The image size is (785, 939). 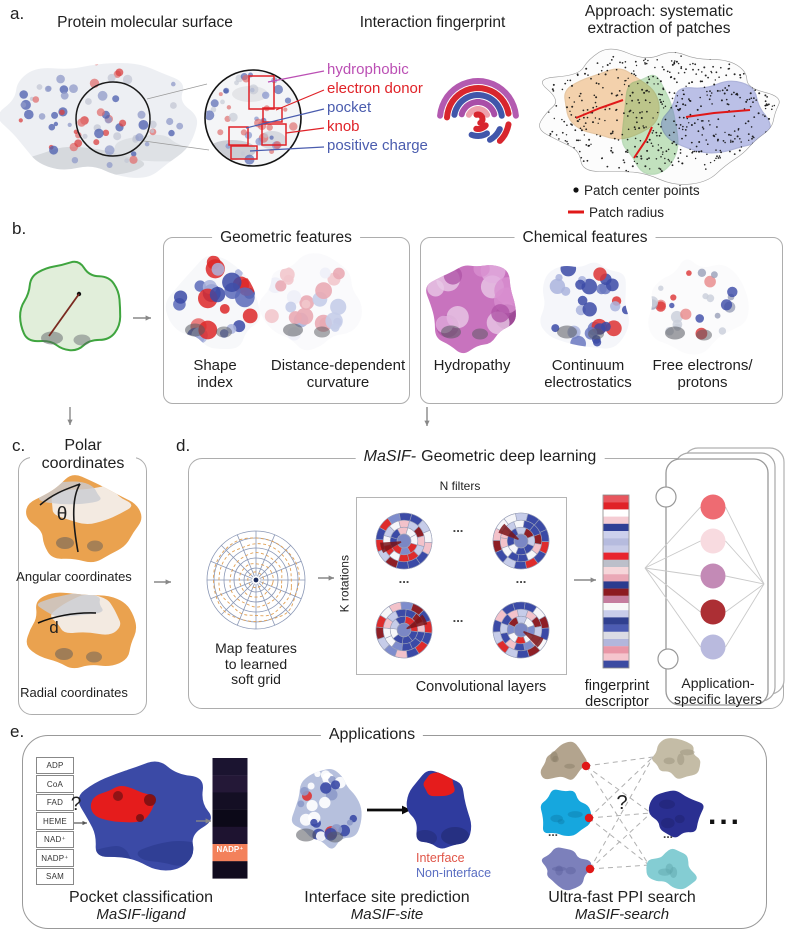 I want to click on convolutional-layers-box, so click(x=461, y=586).